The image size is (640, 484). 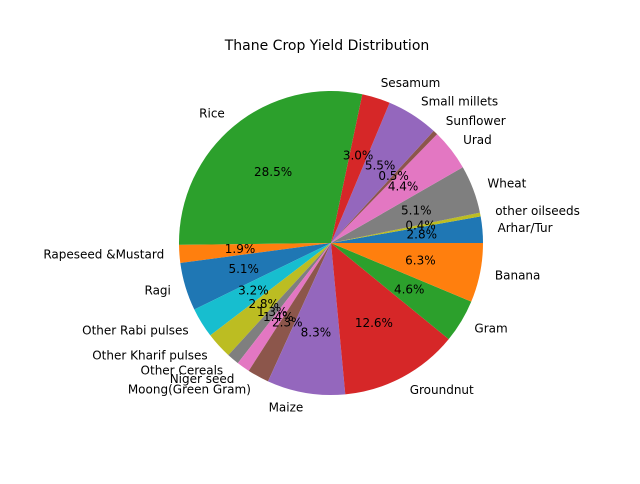 I want to click on slice-percent-18: 6.3%, so click(x=420, y=260).